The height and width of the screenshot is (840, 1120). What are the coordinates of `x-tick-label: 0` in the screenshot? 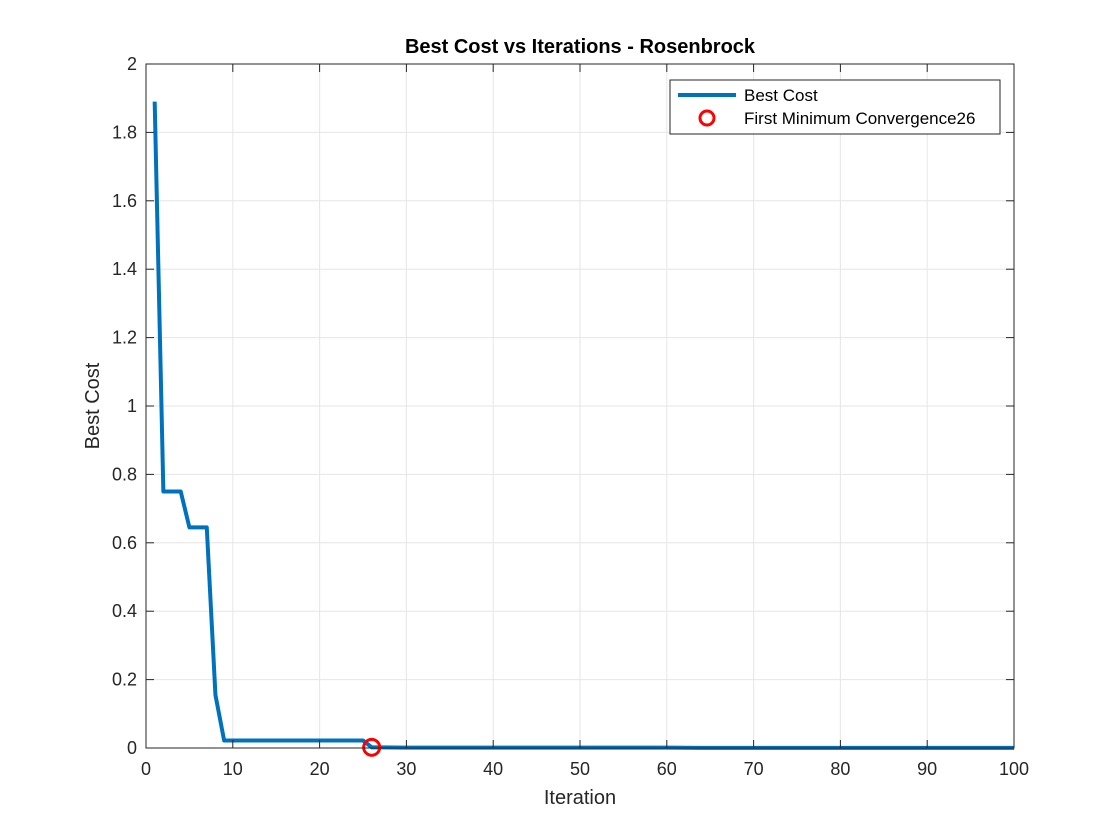 It's located at (146, 769).